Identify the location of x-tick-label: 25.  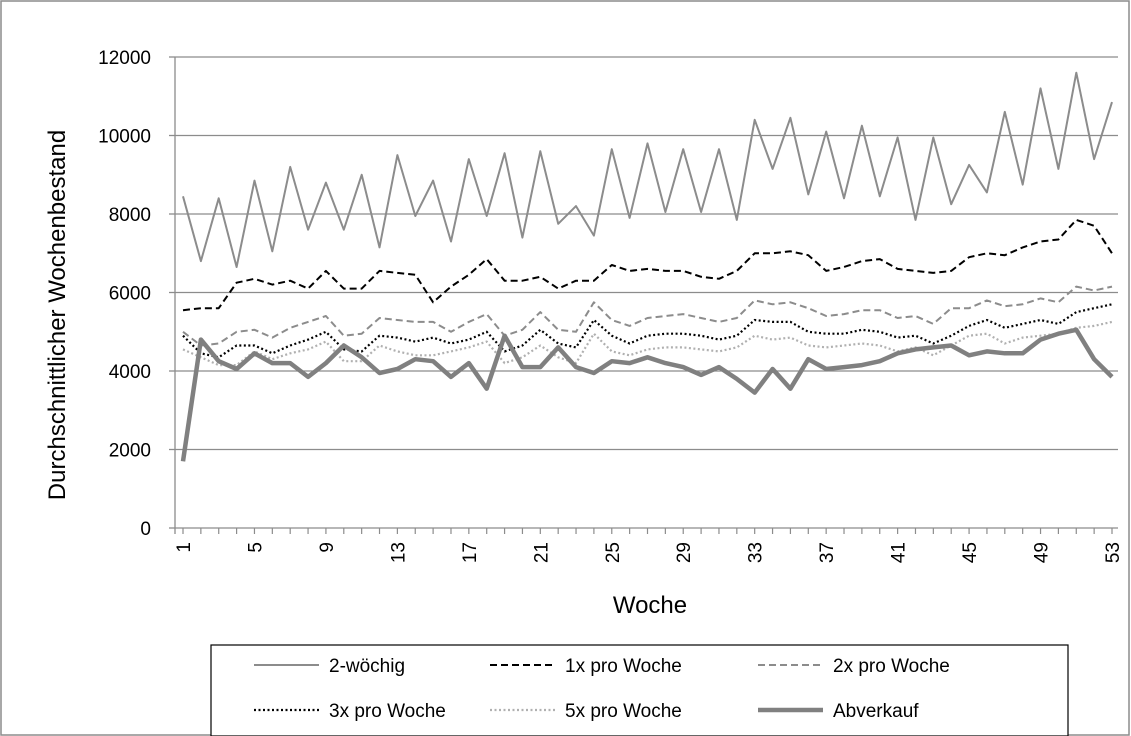
(613, 552).